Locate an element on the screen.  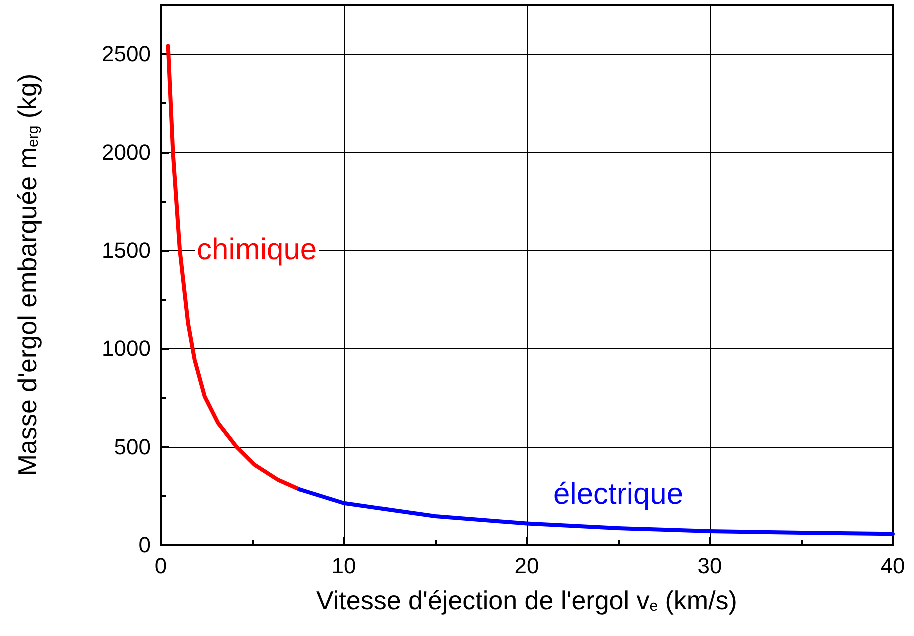
series-label: chimique is located at coordinates (257, 250).